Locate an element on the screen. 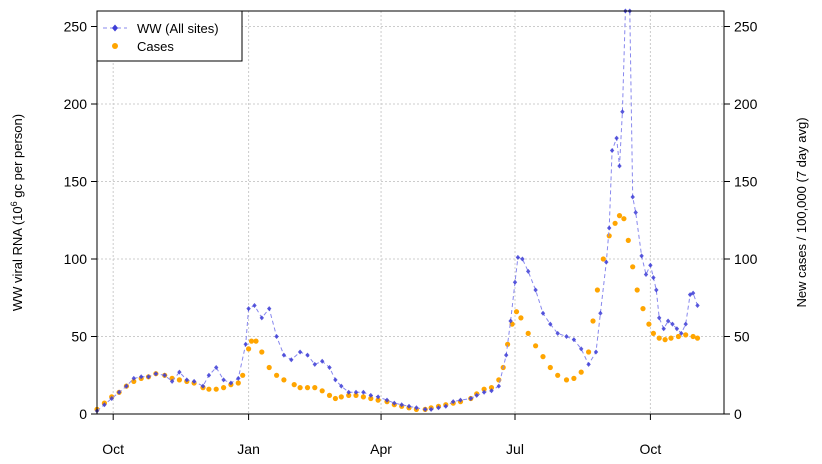 Image resolution: width=822 pixels, height=464 pixels. legend-ww-label: WW (All sites) is located at coordinates (178, 28).